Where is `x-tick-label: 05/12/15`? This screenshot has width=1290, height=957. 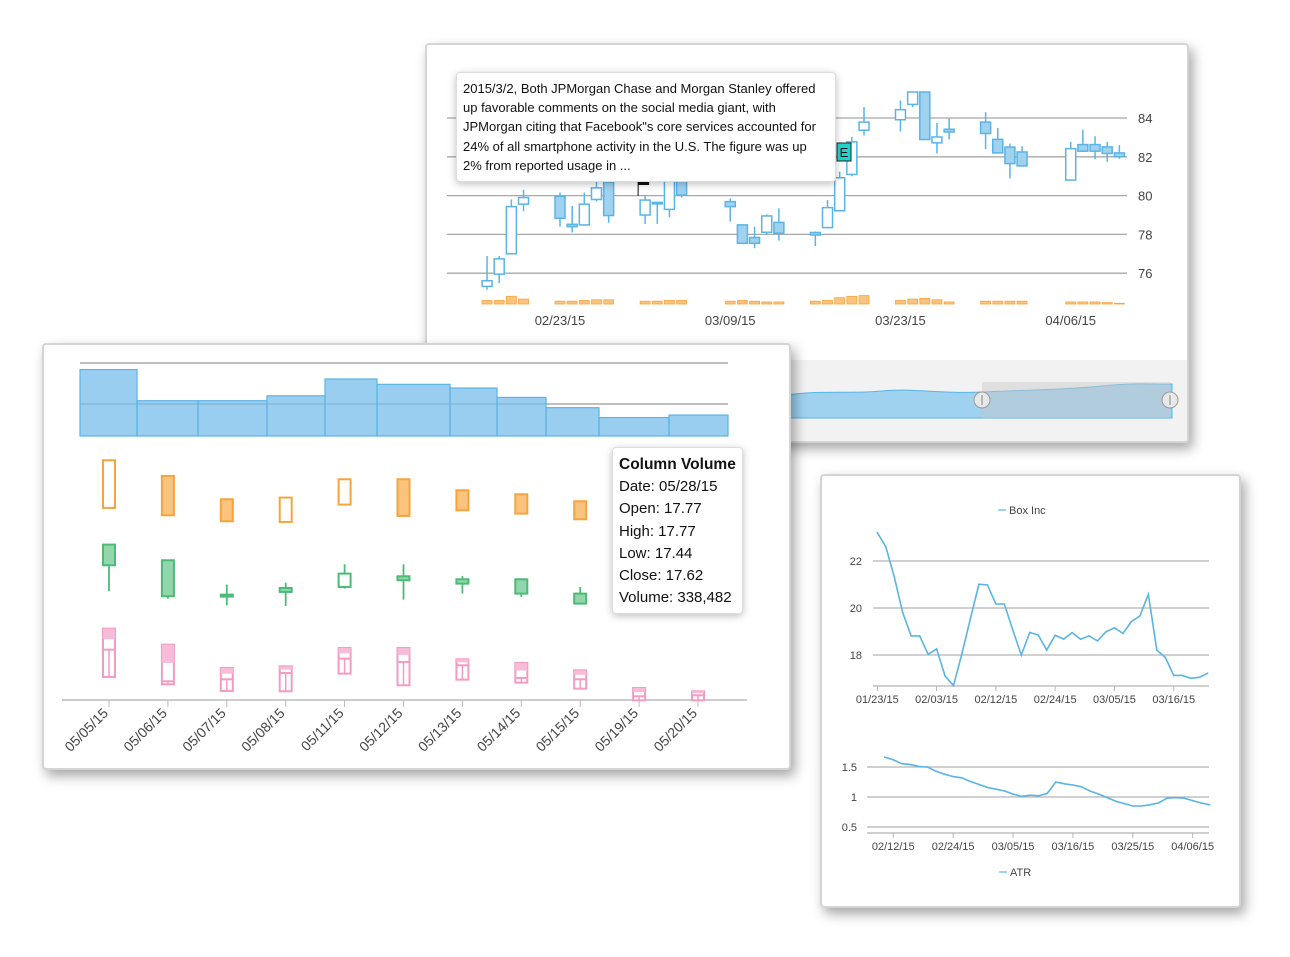 x-tick-label: 05/12/15 is located at coordinates (381, 730).